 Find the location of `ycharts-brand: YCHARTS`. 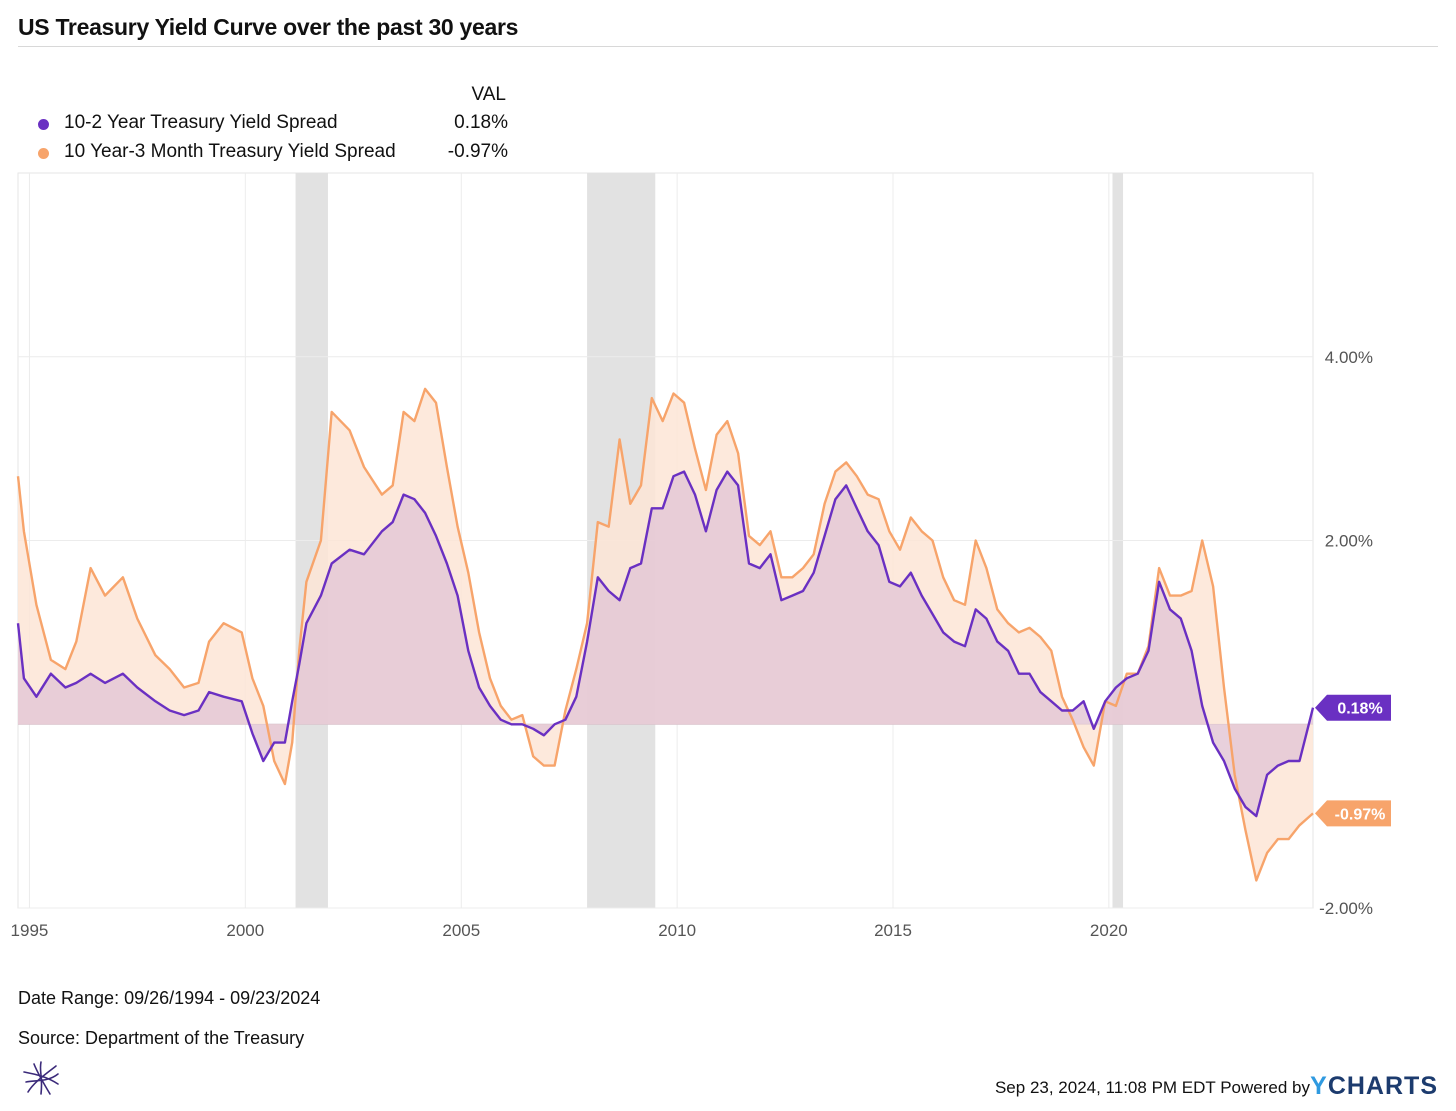

ycharts-brand: YCHARTS is located at coordinates (1374, 1086).